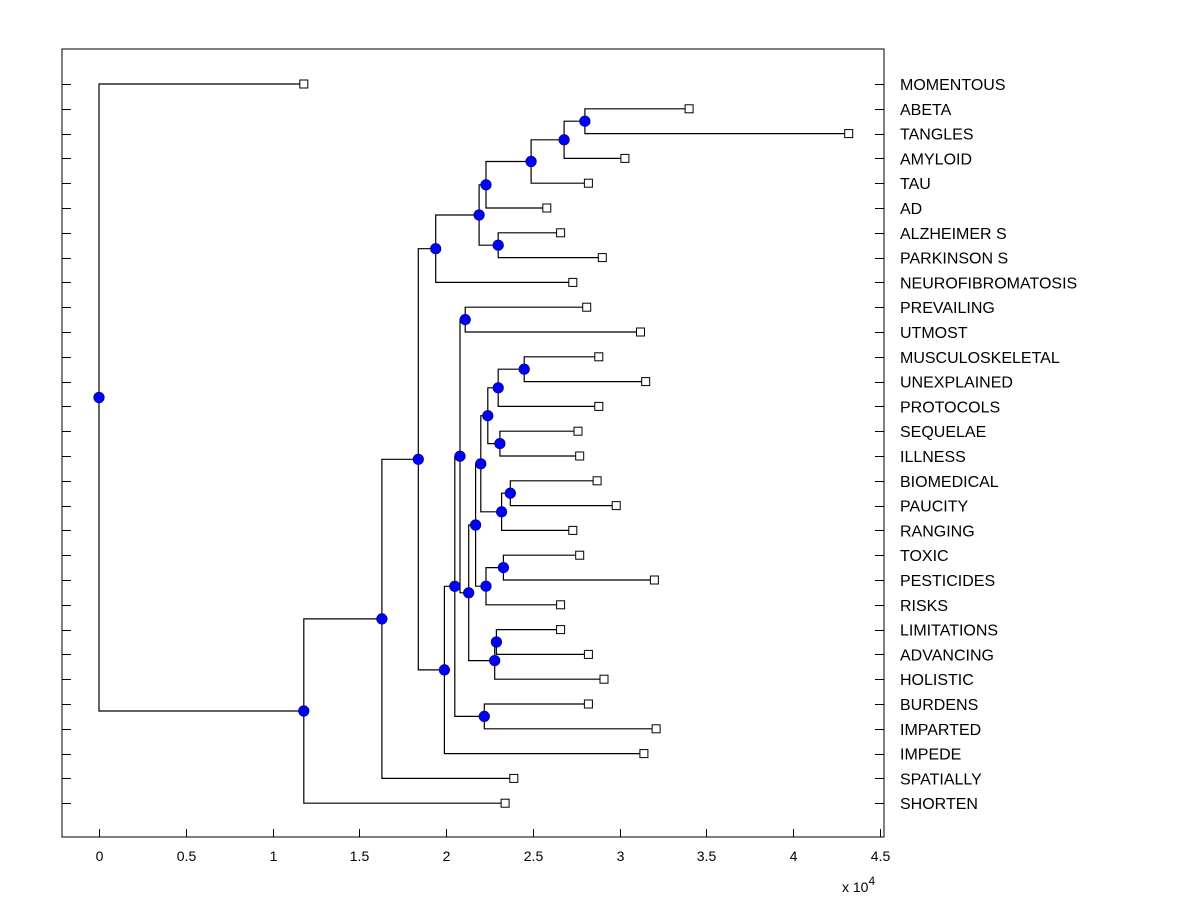 This screenshot has width=1200, height=900. Describe the element at coordinates (100, 856) in the screenshot. I see `x-tick-label: 0` at that location.